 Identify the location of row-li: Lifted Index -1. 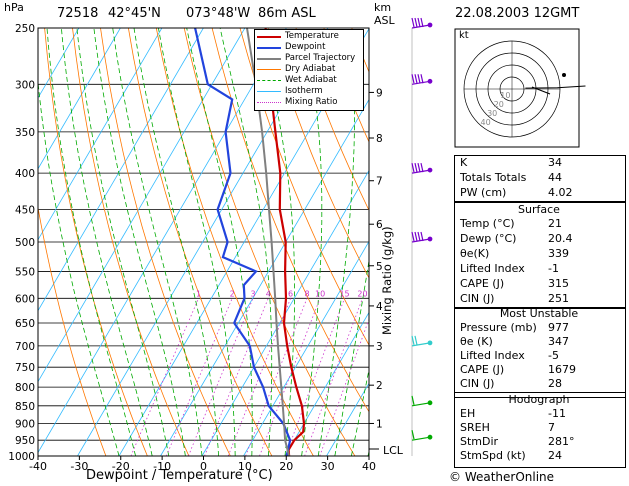
(509, 268).